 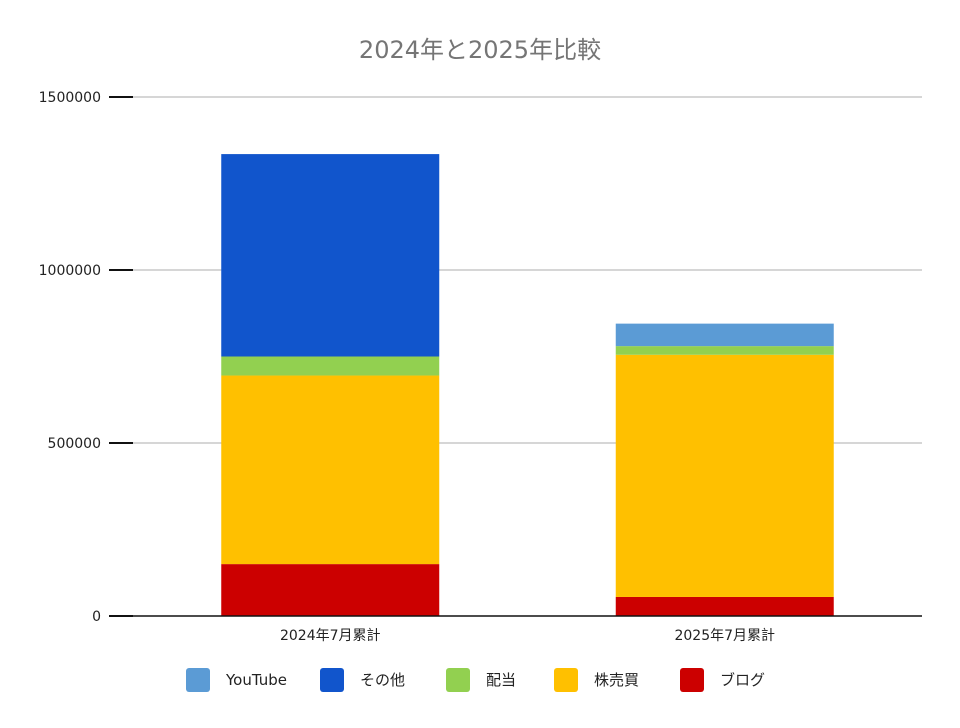 What do you see at coordinates (742, 680) in the screenshot?
I see `legend-label: ブログ` at bounding box center [742, 680].